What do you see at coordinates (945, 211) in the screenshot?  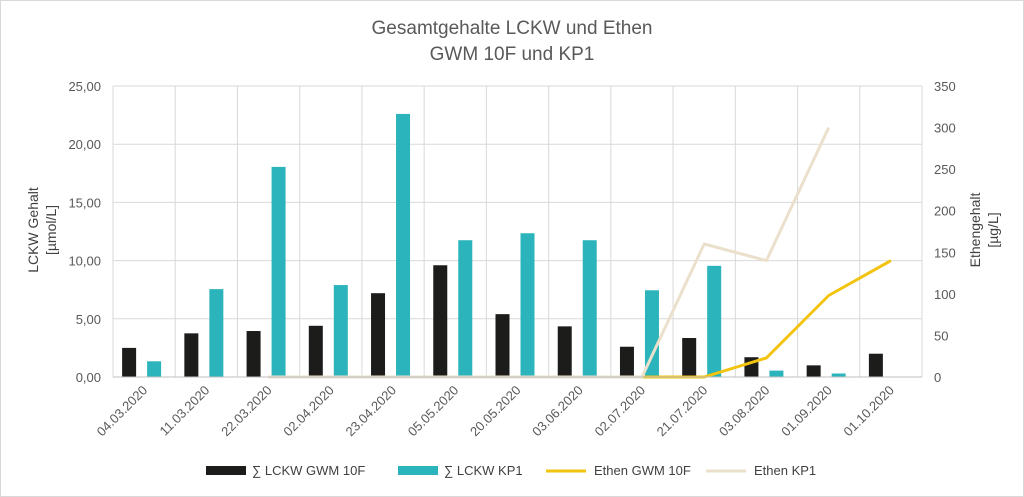 I see `right-tick-label: 200` at bounding box center [945, 211].